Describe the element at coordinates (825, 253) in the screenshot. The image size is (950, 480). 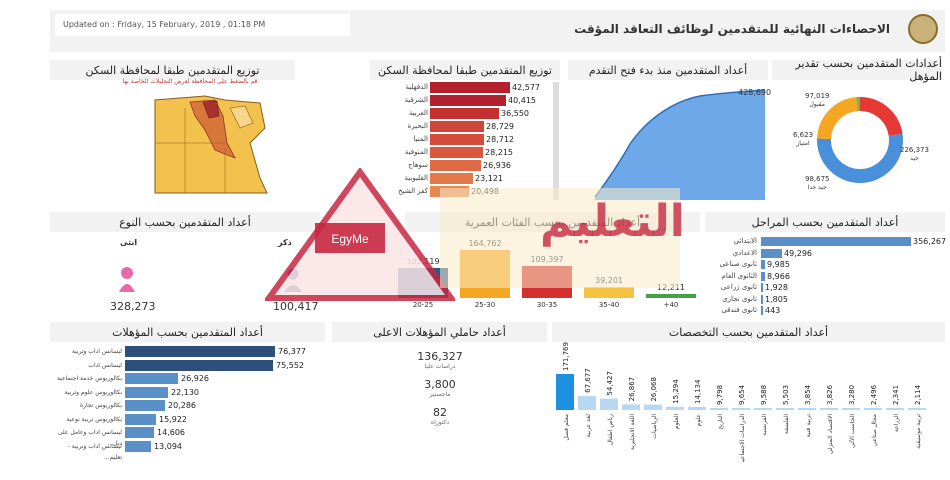
I see `stage-bar-row: الاعدادي 49,296` at that location.